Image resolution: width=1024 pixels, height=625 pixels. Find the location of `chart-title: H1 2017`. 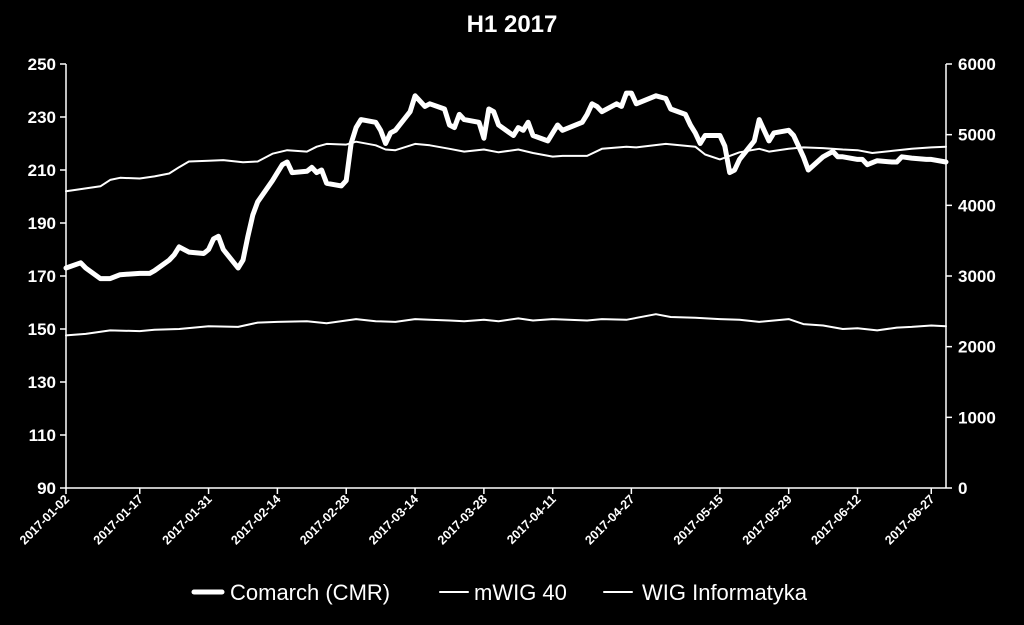

chart-title: H1 2017 is located at coordinates (512, 24).